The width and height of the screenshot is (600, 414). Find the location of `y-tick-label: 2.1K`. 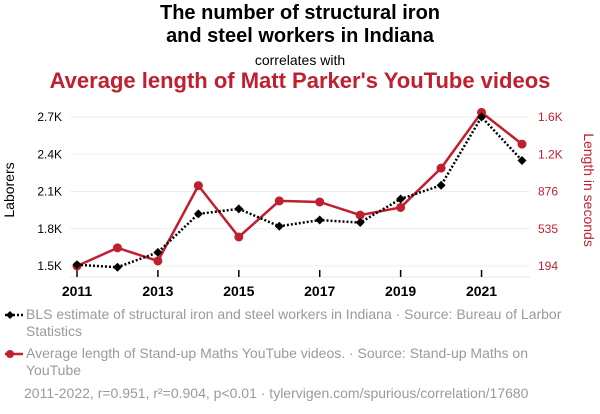

y-tick-label: 2.1K is located at coordinates (49, 192).